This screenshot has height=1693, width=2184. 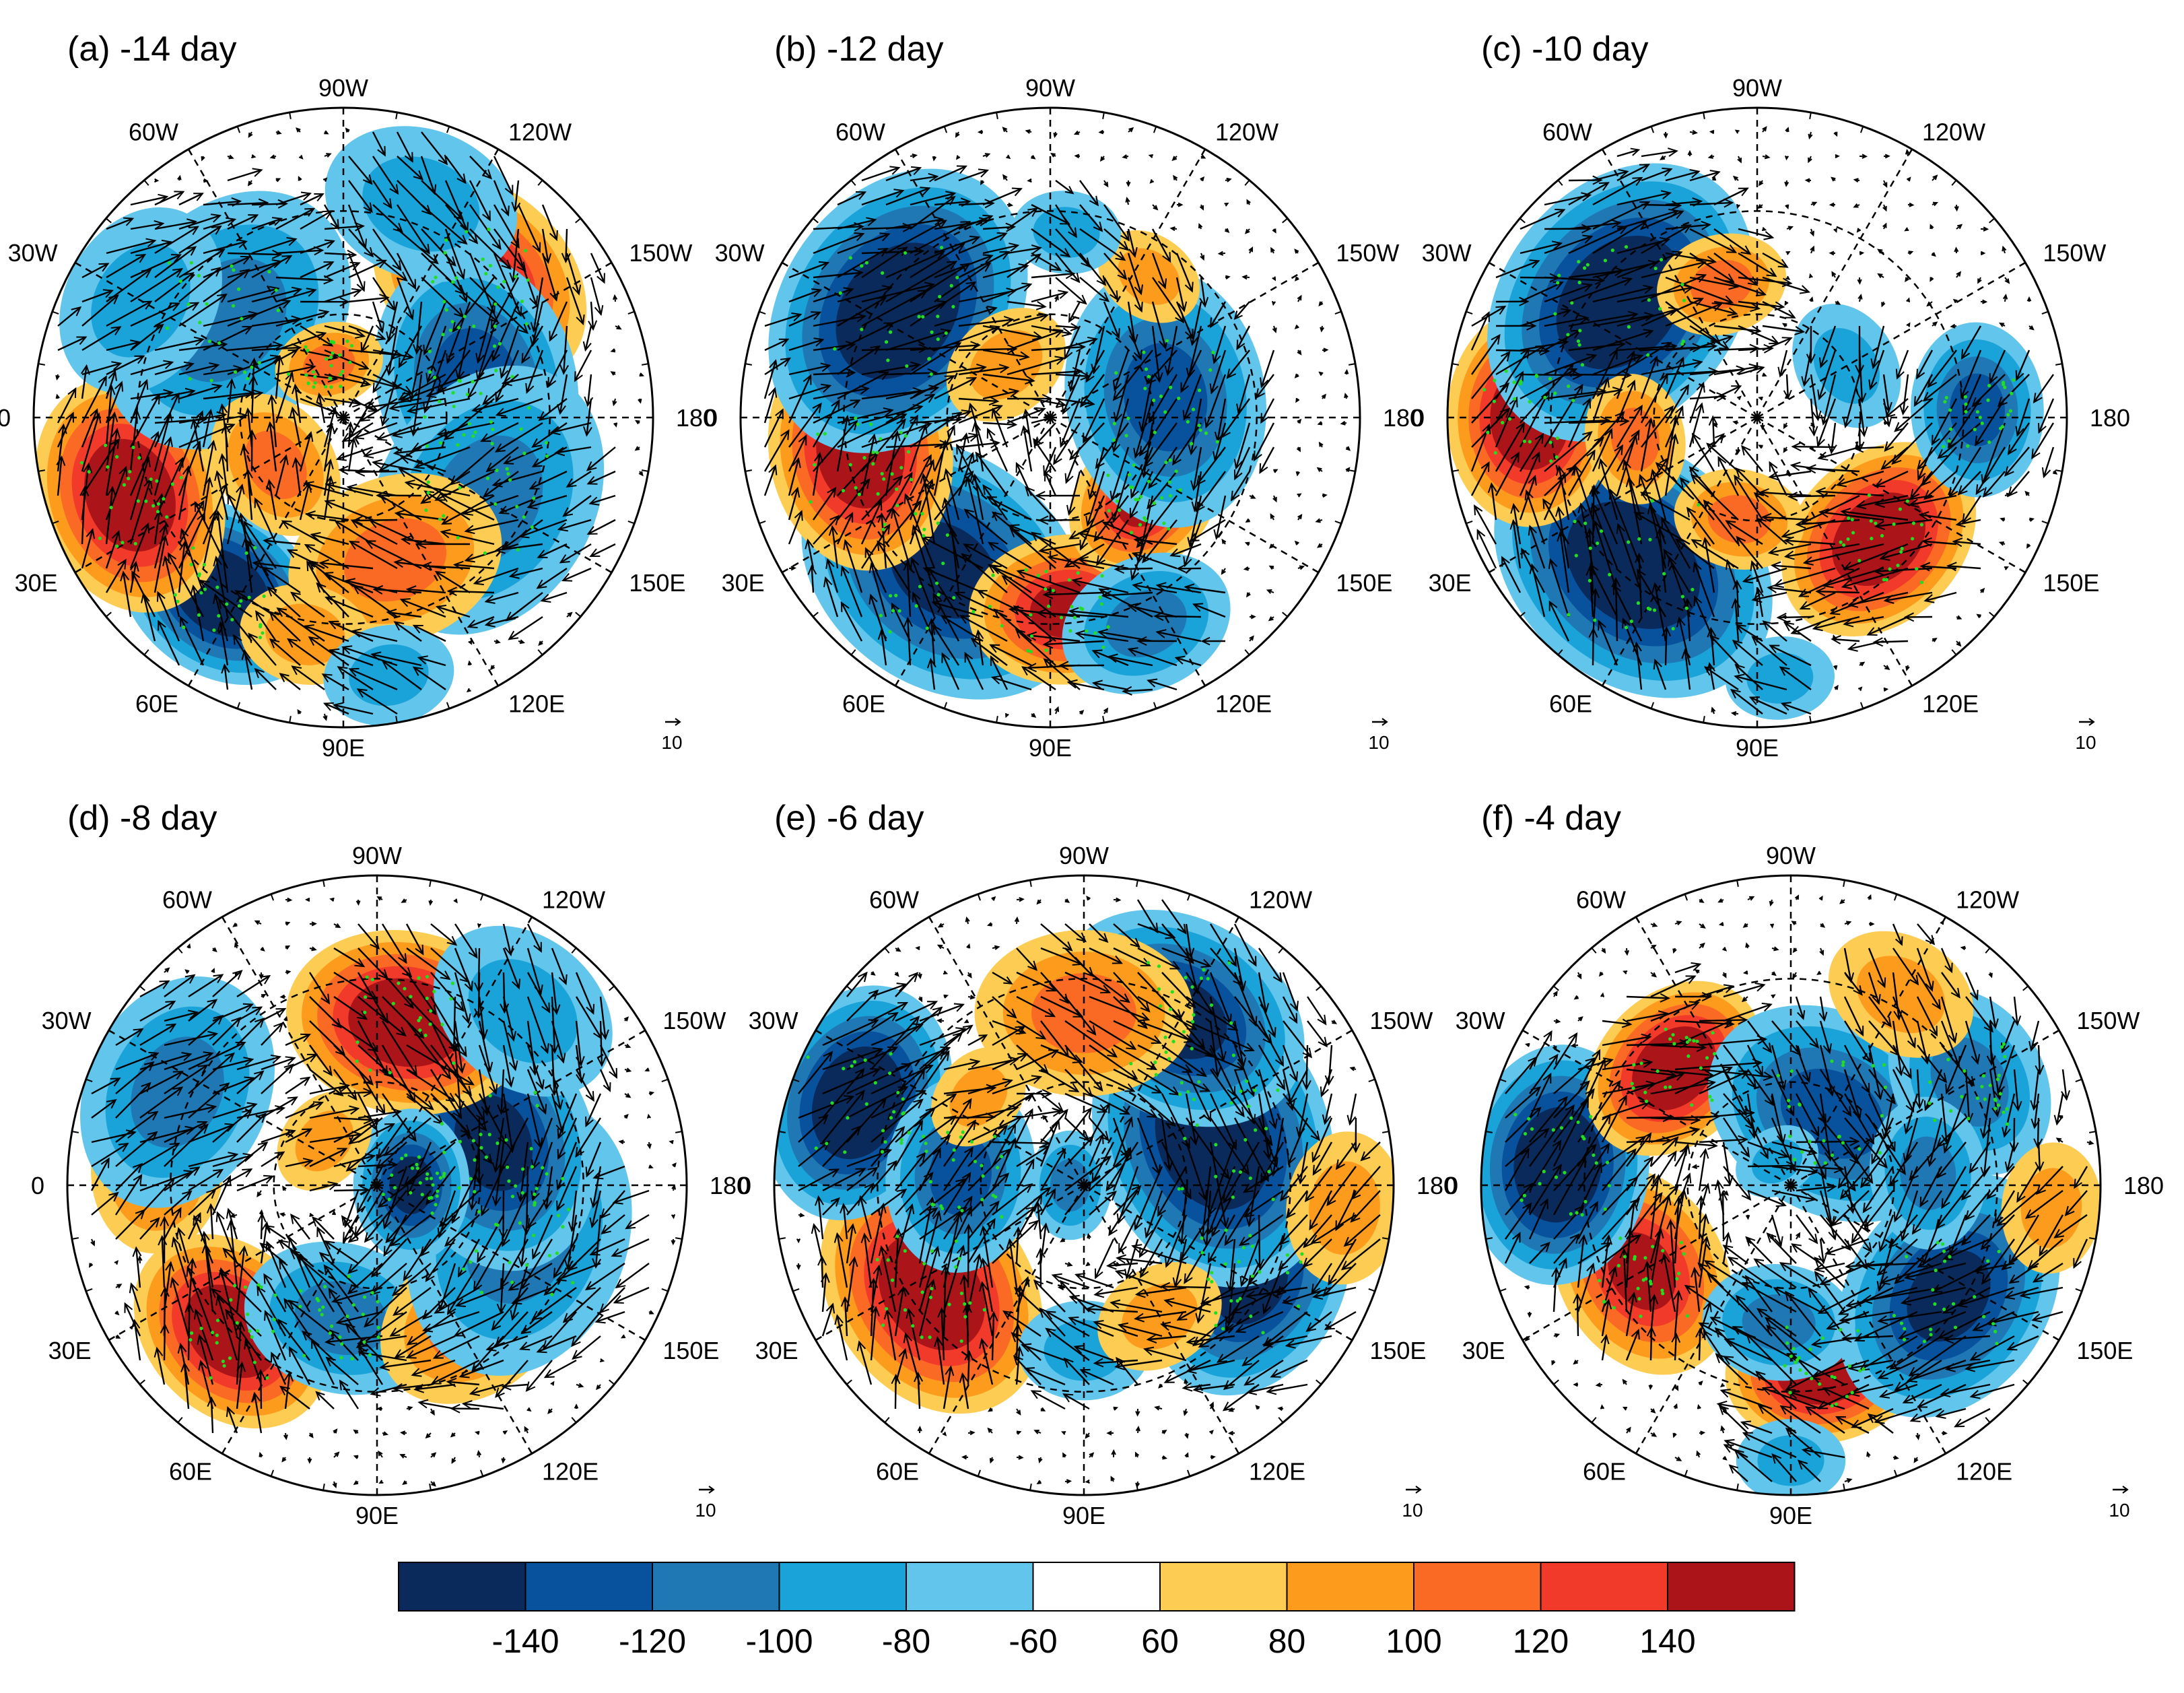 I want to click on anomaly-positive, so click(x=2051, y=1208).